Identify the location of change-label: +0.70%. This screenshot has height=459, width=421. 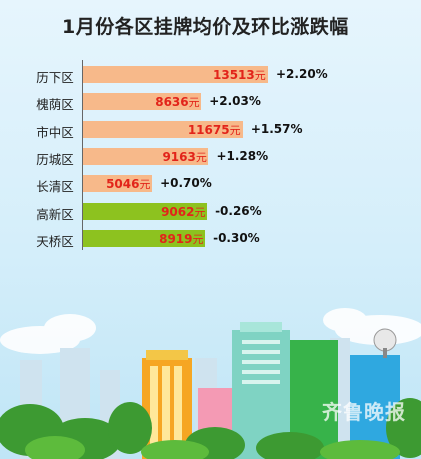
(186, 183).